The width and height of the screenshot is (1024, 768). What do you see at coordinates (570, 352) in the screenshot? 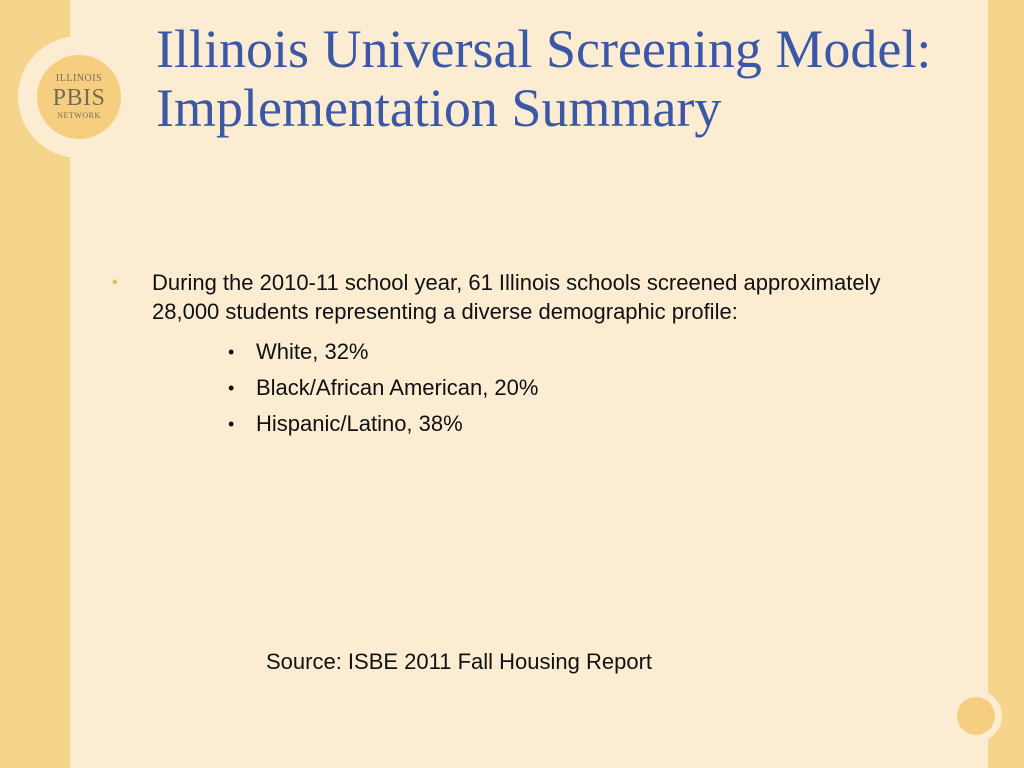
I see `demographic-item-white: • White, 32%` at bounding box center [570, 352].